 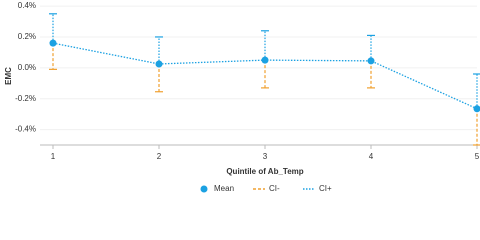 I want to click on y-tick-label: 0.4%, so click(x=27, y=5).